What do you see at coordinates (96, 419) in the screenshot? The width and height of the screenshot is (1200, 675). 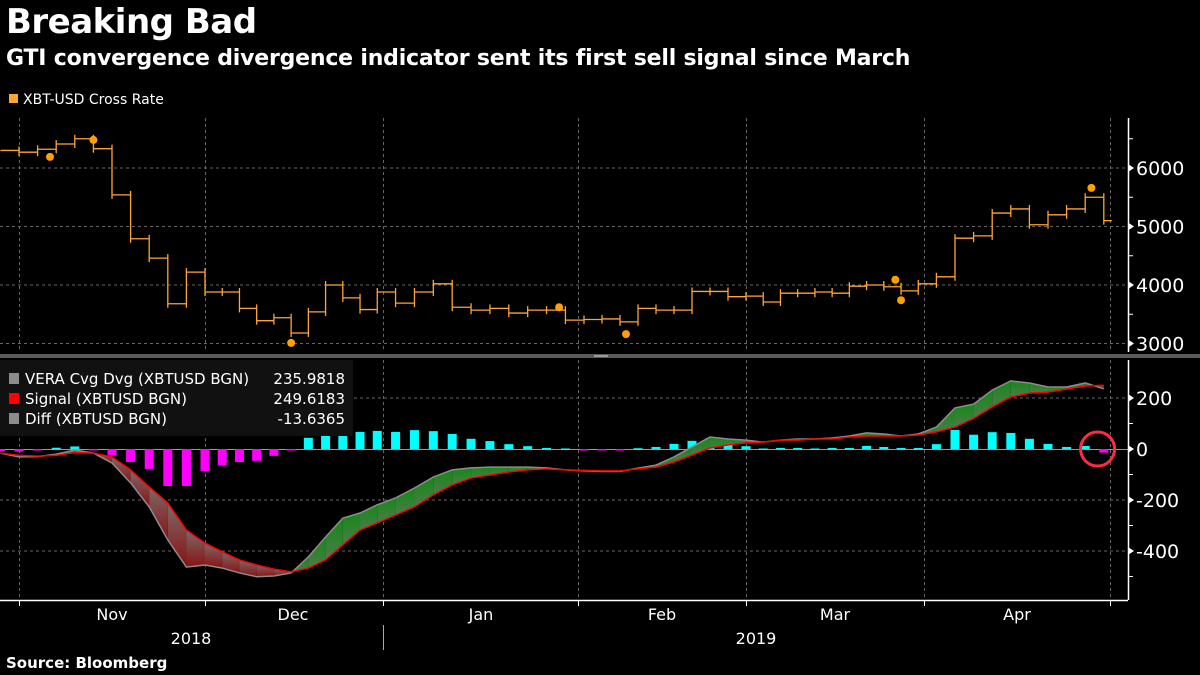 I see `legend-label-diff: Diff (XBTUSD BGN)` at bounding box center [96, 419].